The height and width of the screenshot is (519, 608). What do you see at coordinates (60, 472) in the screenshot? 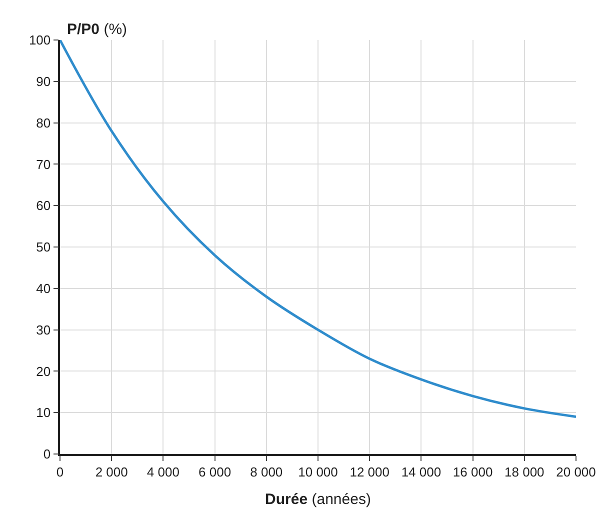
I see `x-tick-label: 0` at bounding box center [60, 472].